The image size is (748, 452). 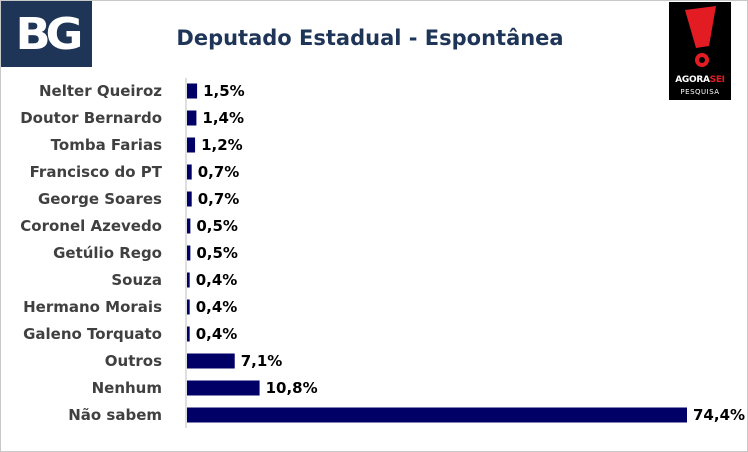 I want to click on agora-logo-word: AGORASEI, so click(x=700, y=80).